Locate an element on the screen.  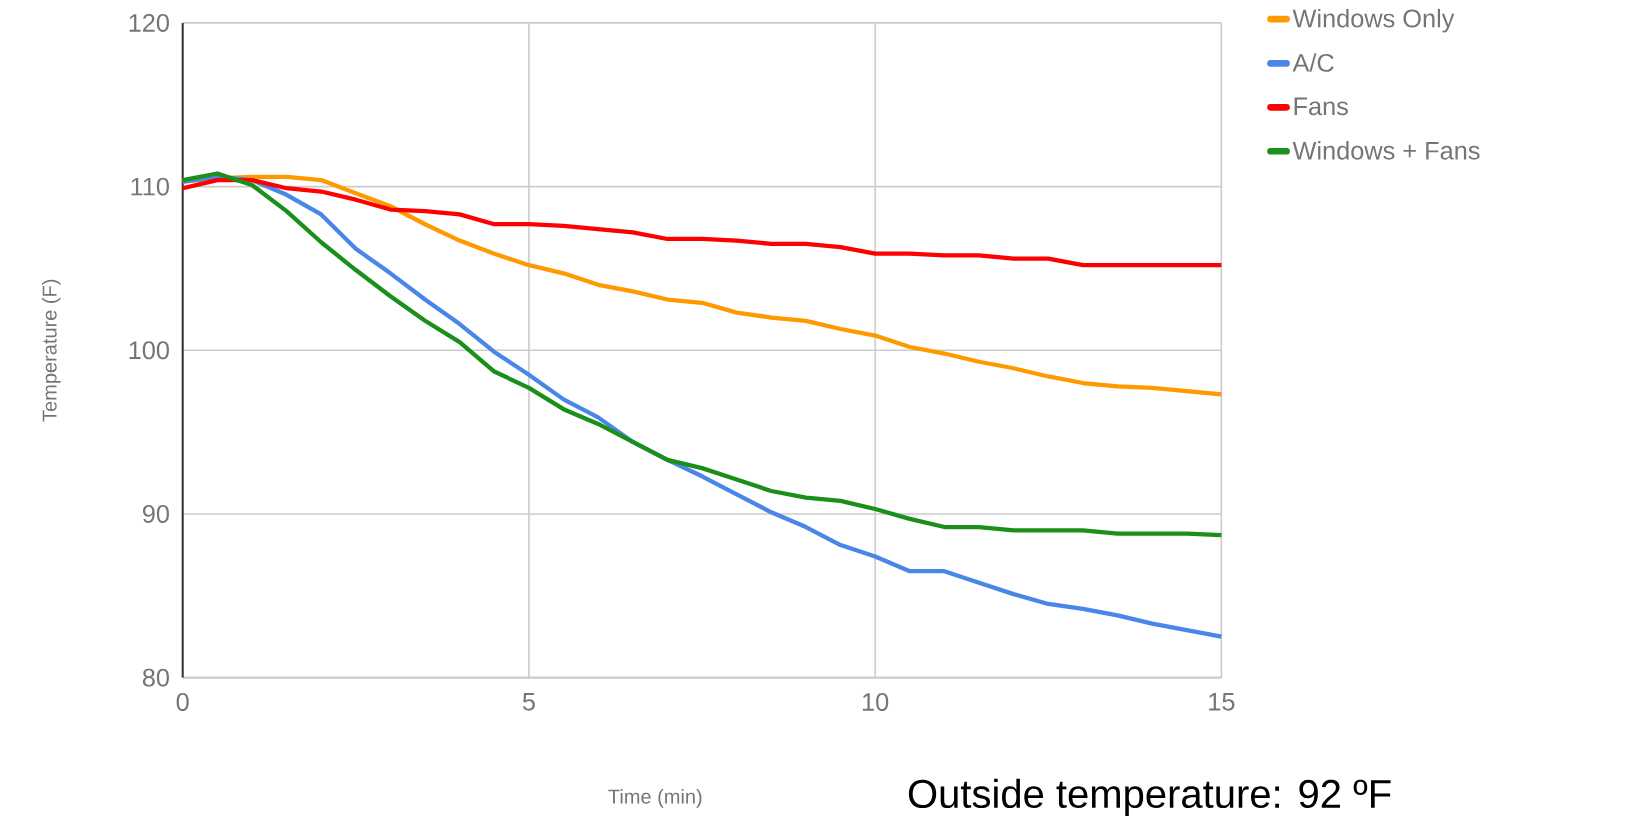
x-axis-title: Time (min) is located at coordinates (655, 798).